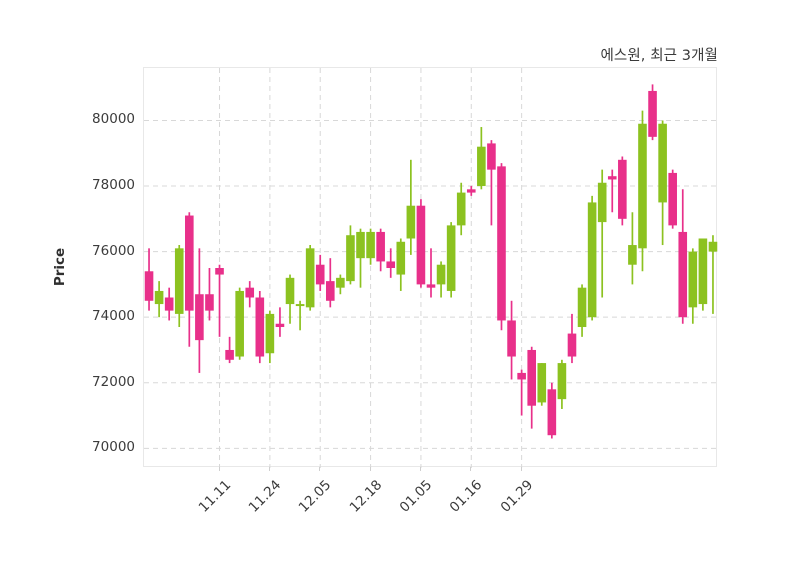  Describe the element at coordinates (265, 496) in the screenshot. I see `x-tick-label: 11.24` at that location.